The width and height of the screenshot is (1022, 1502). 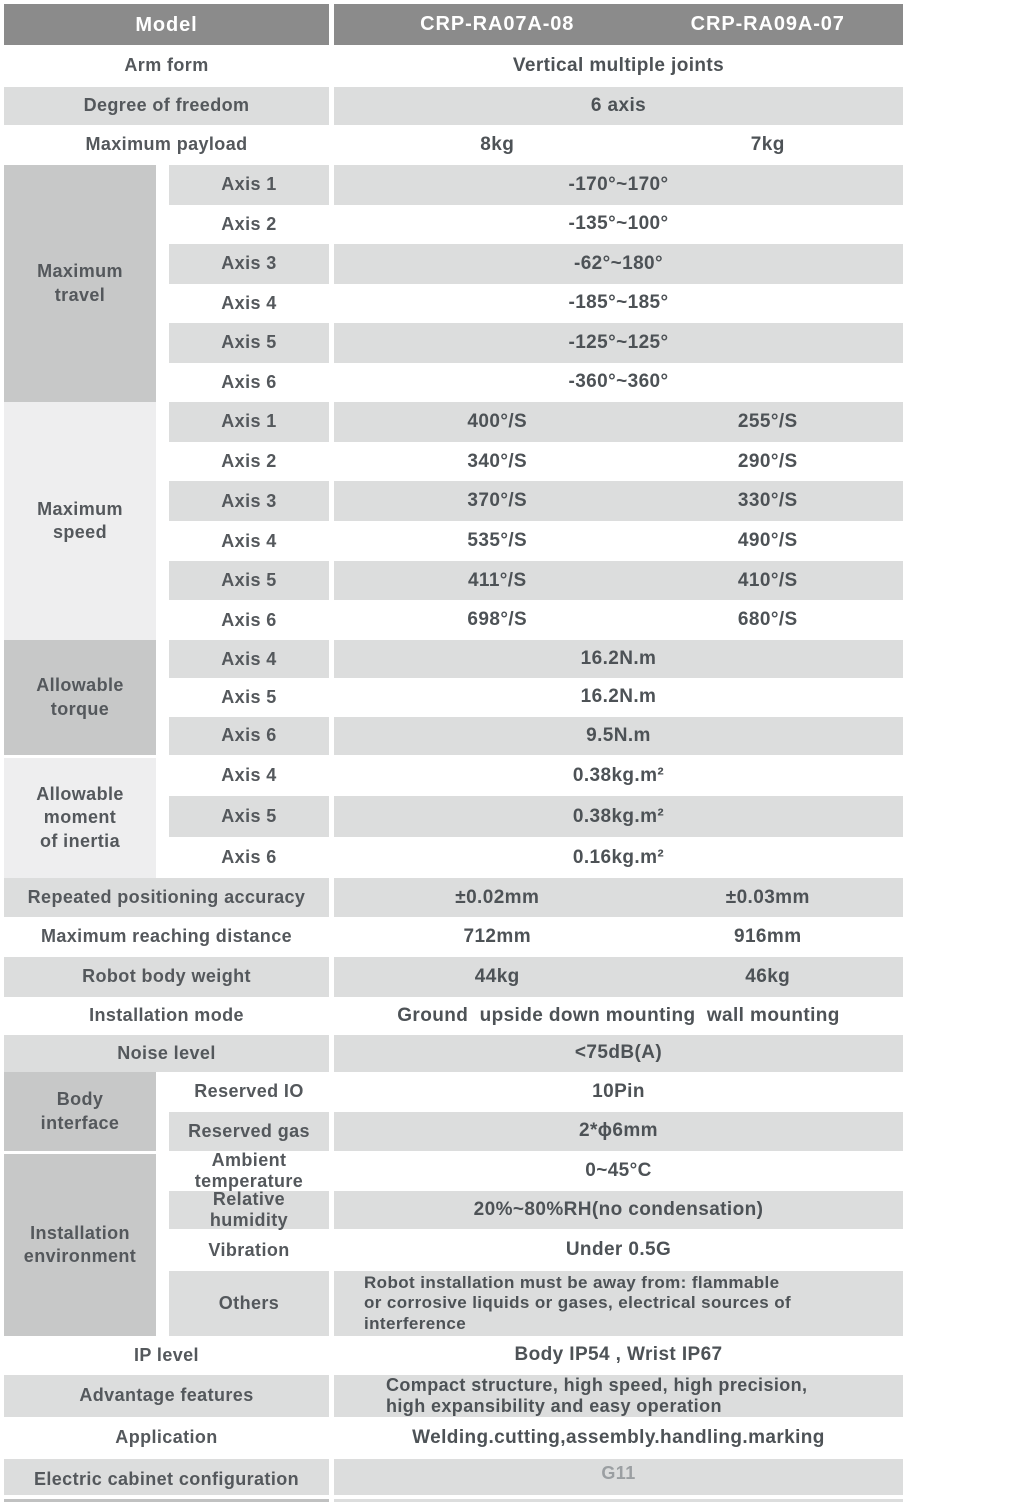 I want to click on axis-value-2: 290°/S, so click(x=767, y=461).